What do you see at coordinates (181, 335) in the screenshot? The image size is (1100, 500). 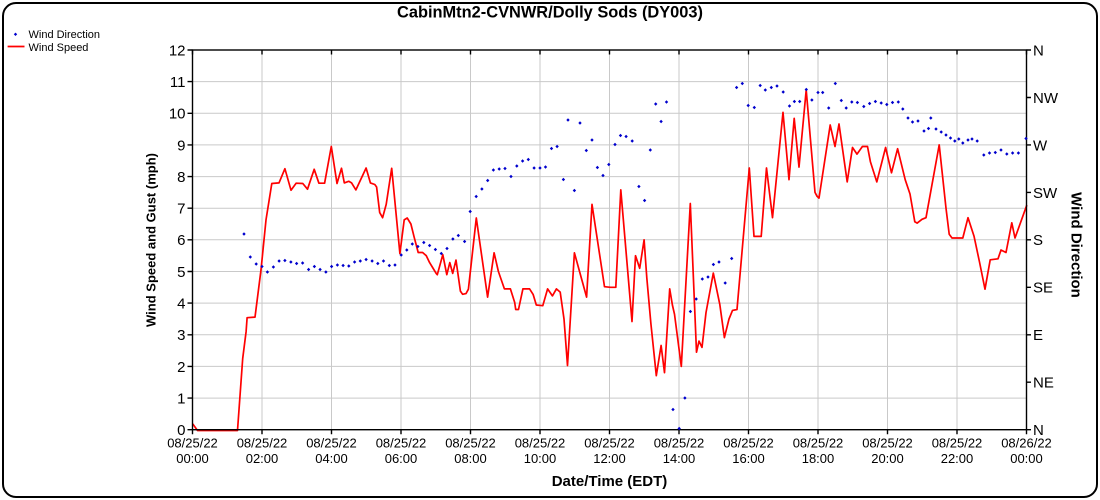 I see `svg-text: 3` at bounding box center [181, 335].